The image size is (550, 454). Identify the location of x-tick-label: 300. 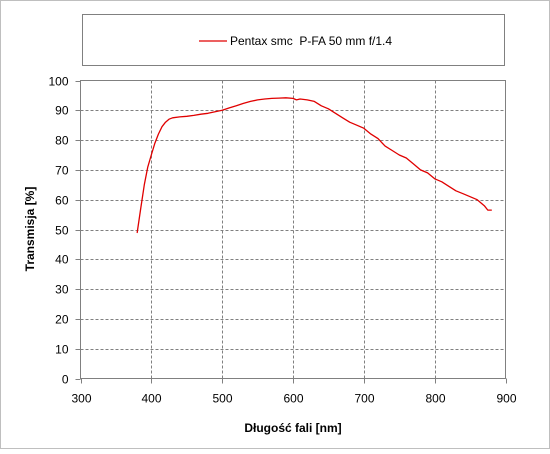
(81, 399).